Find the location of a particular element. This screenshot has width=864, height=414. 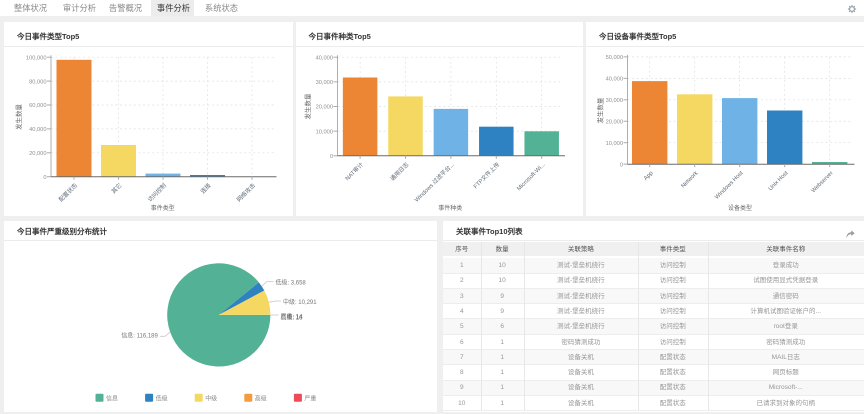

svg-text: 网络攻击 is located at coordinates (246, 192).